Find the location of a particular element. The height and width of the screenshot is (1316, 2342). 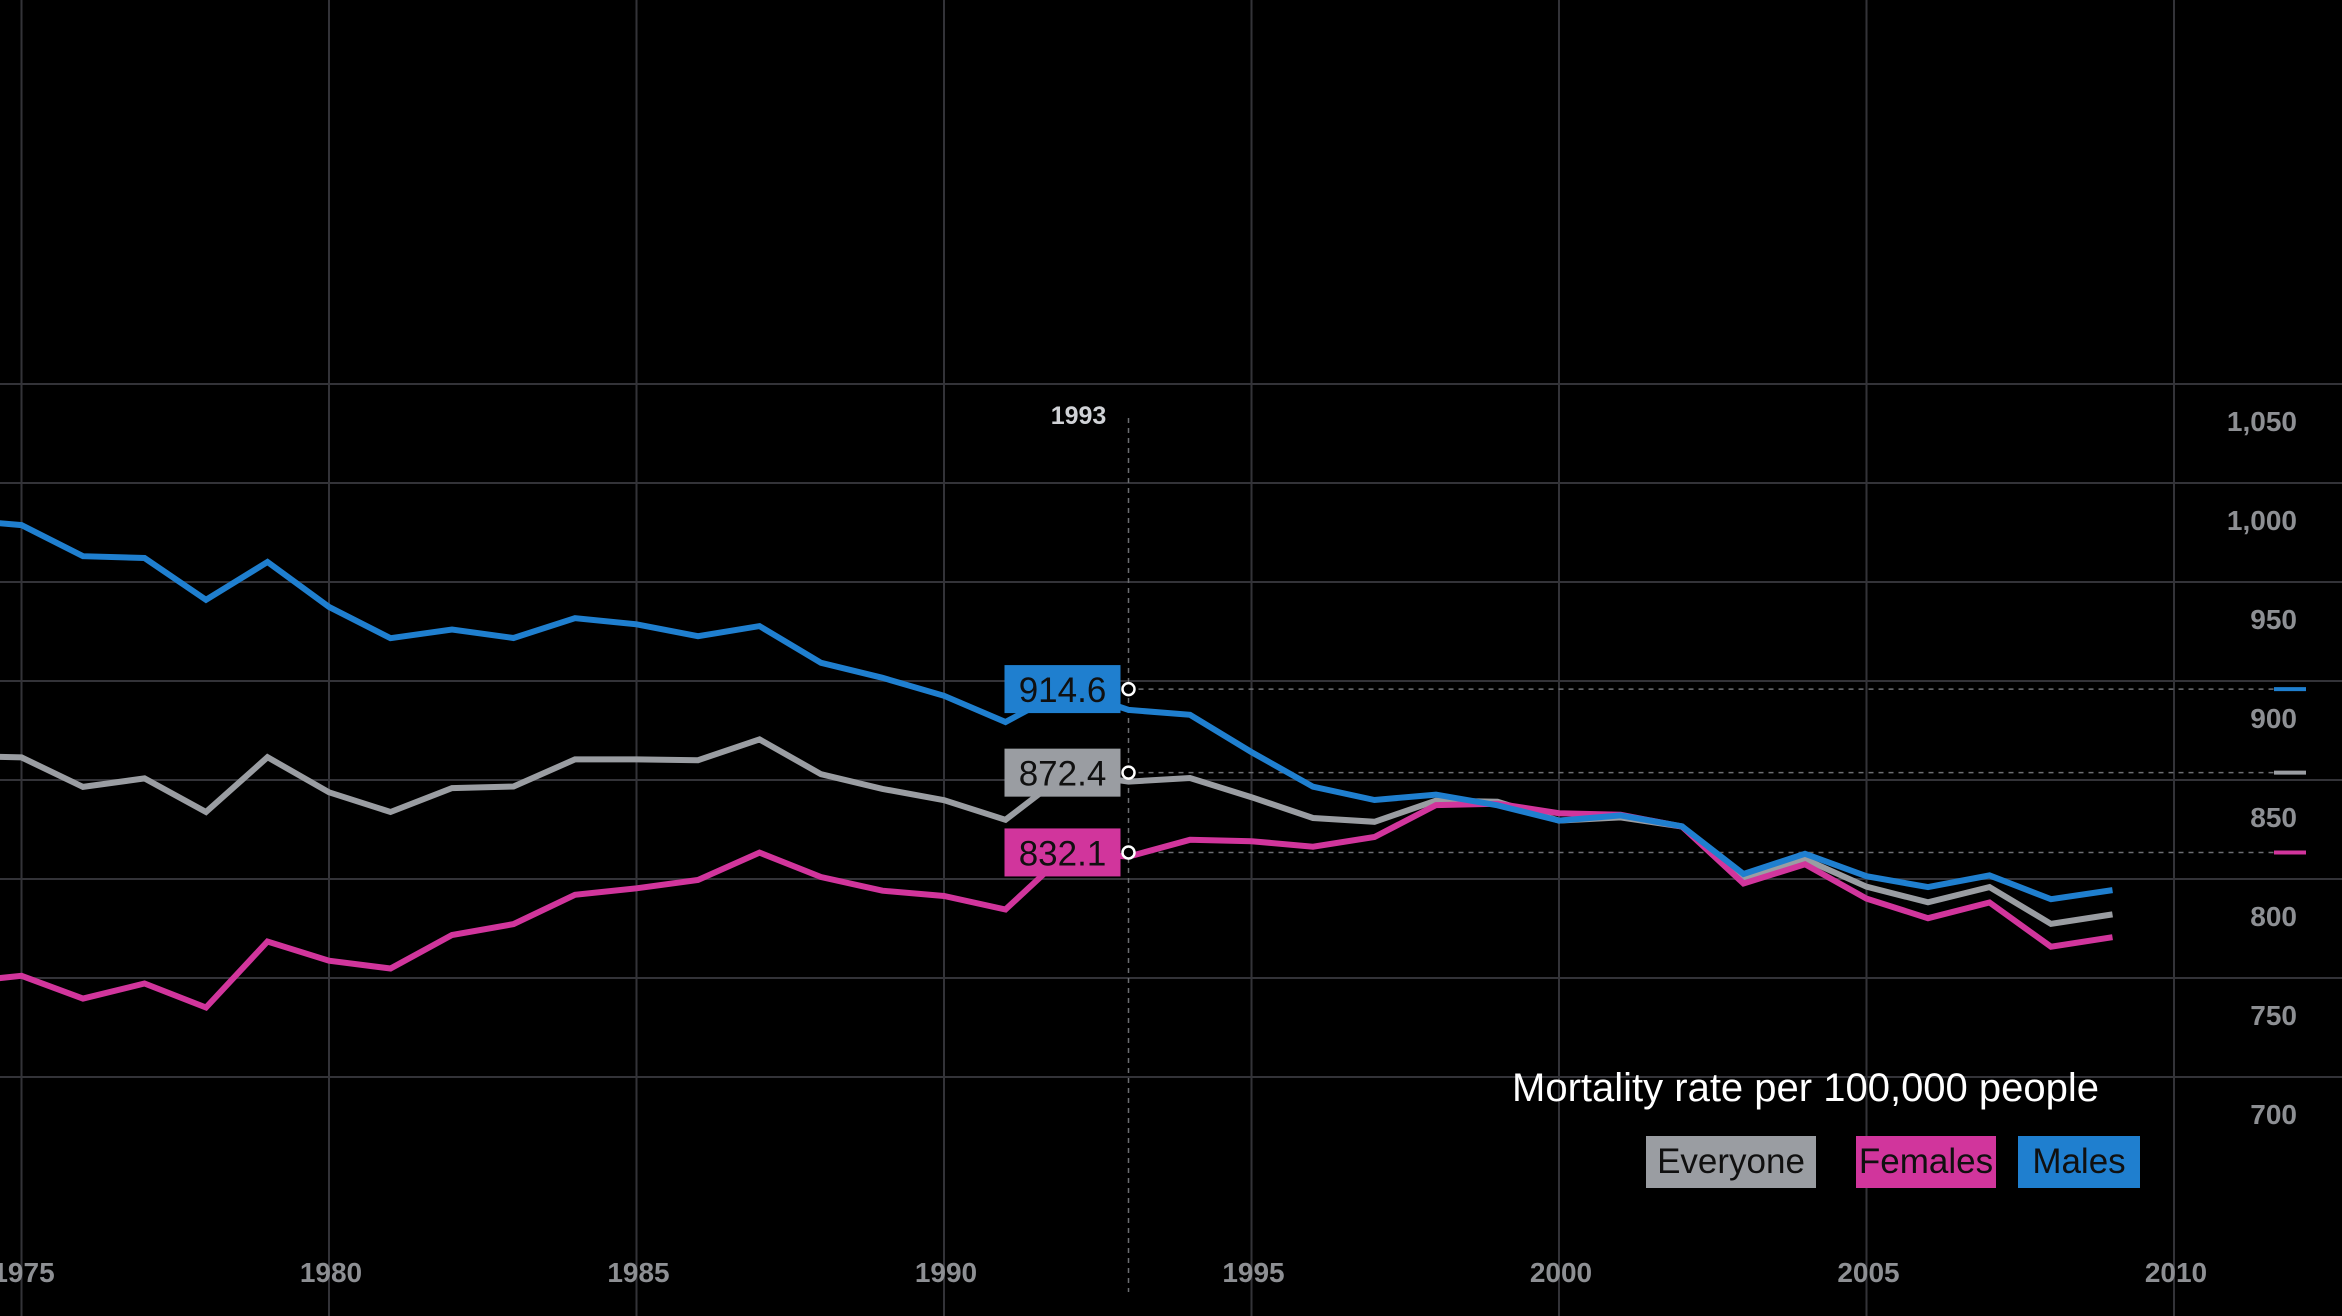

series-line-females is located at coordinates (1056, 906).